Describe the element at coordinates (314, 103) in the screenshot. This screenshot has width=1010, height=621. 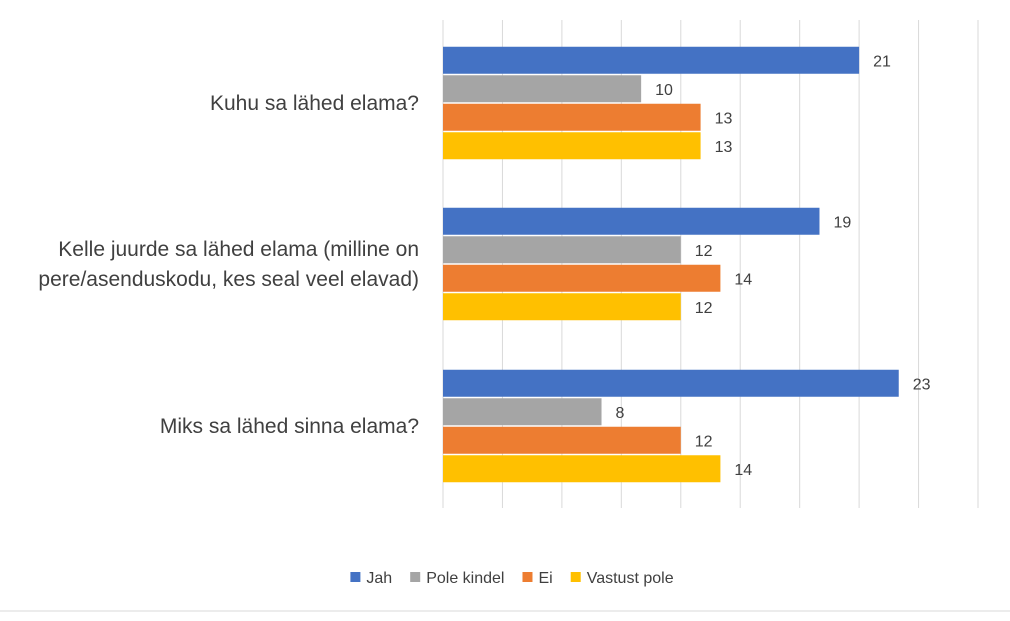
I see `category-label: Kuhu sa lähed elama?` at that location.